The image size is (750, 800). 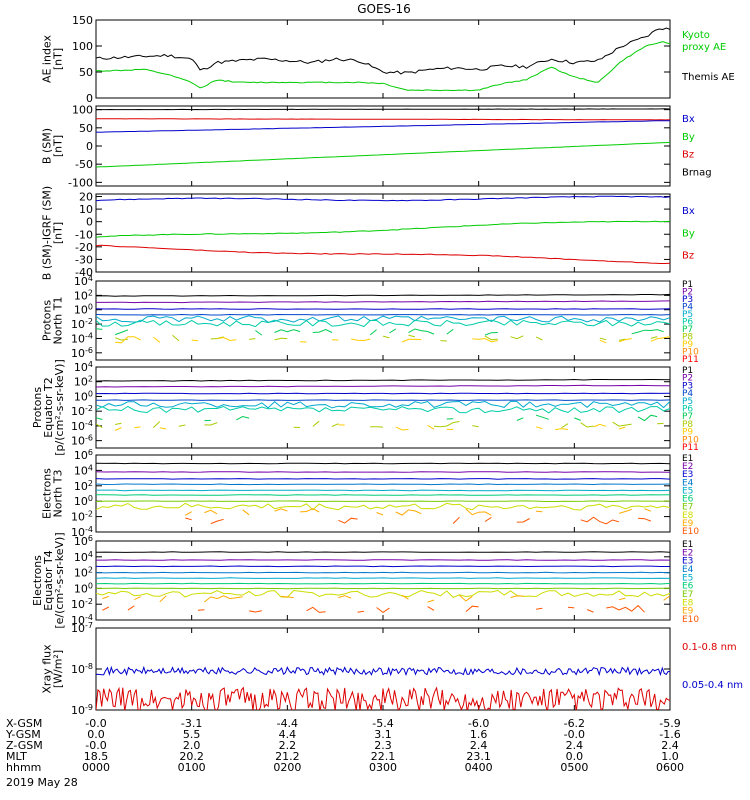 I want to click on legend-item: P2, so click(x=687, y=293).